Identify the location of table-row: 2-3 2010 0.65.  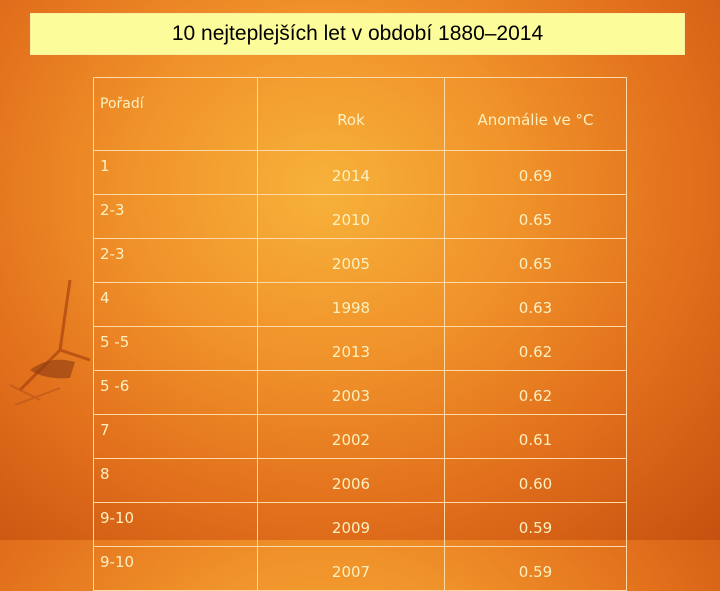
(360, 216).